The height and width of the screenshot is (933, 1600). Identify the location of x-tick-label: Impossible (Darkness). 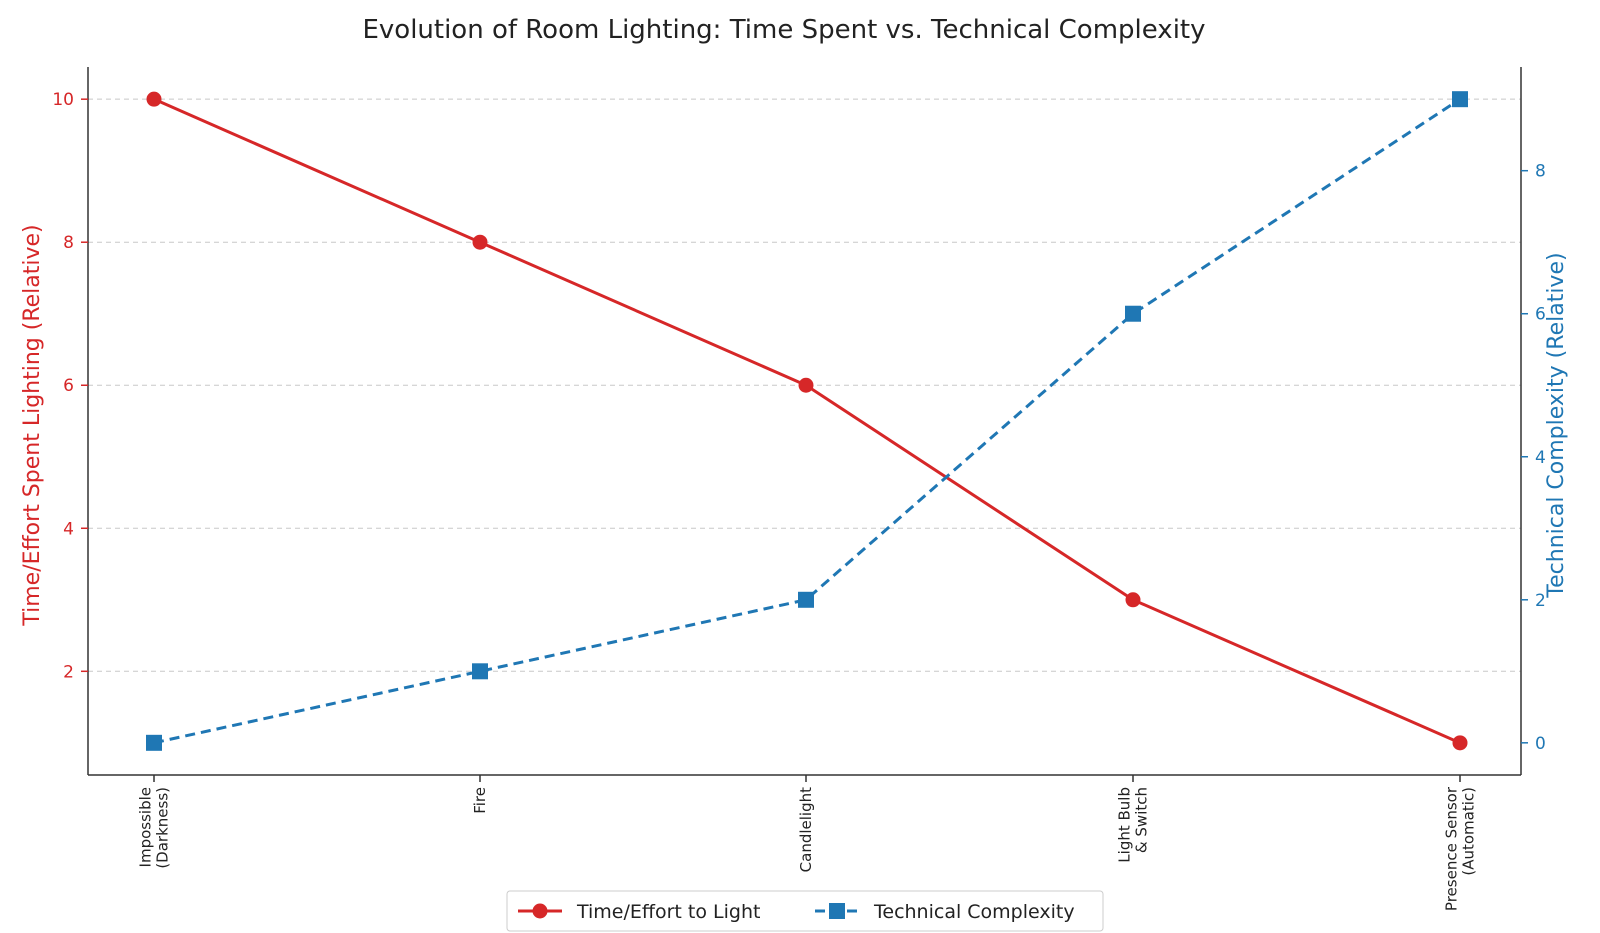
(154, 828).